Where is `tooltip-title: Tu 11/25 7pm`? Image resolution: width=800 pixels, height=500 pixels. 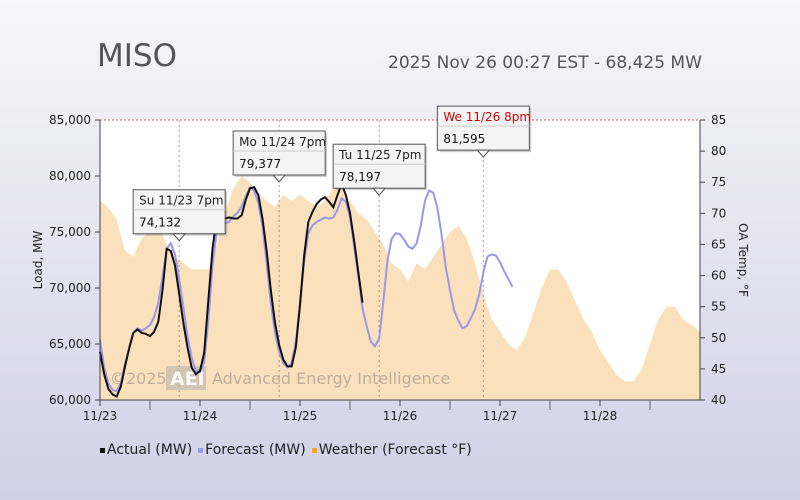
tooltip-title: Tu 11/25 7pm is located at coordinates (379, 155).